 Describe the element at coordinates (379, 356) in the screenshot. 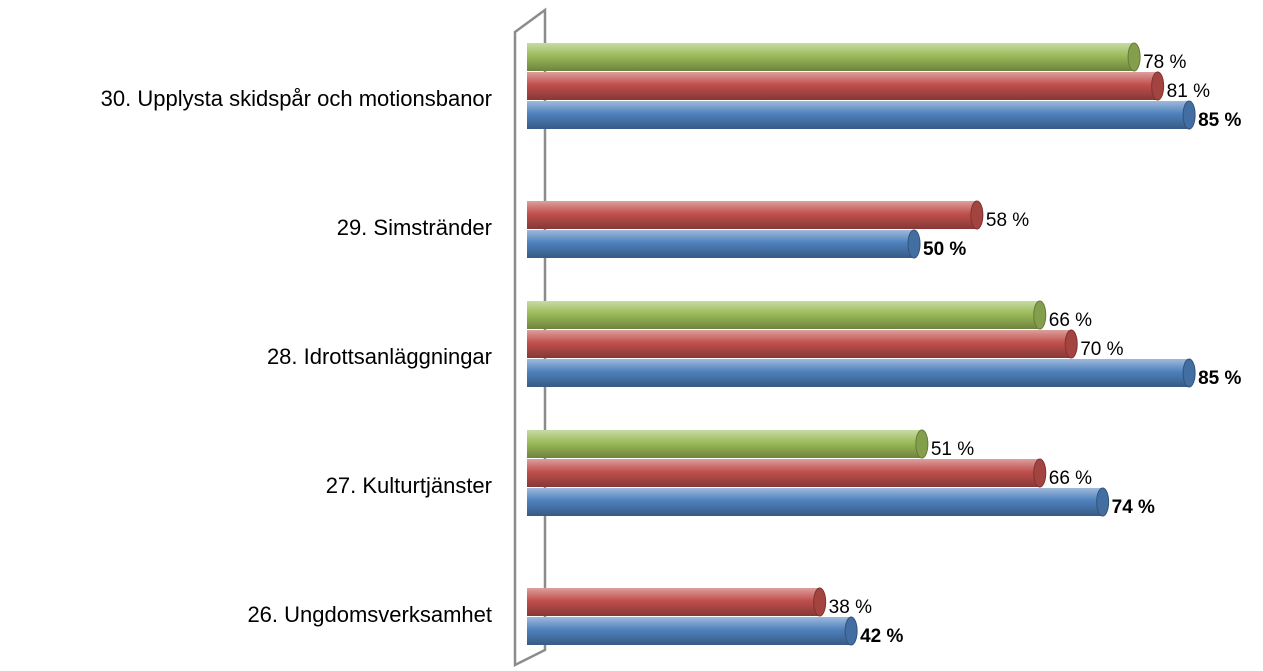

I see `category-label: 28. Idrottsanläggningar` at that location.